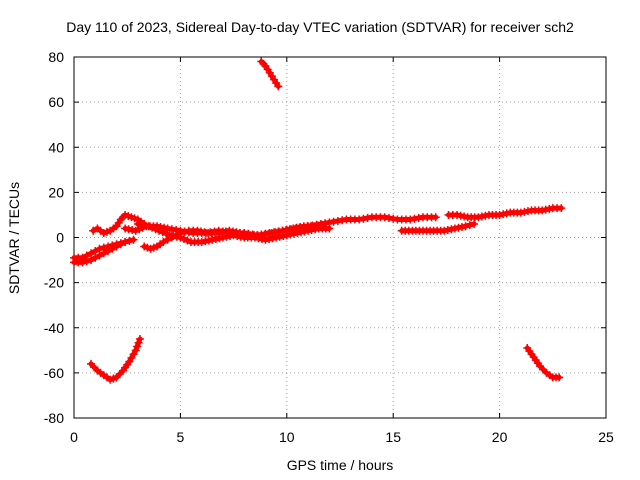  I want to click on series-upper-isolated-arc, so click(270, 74).